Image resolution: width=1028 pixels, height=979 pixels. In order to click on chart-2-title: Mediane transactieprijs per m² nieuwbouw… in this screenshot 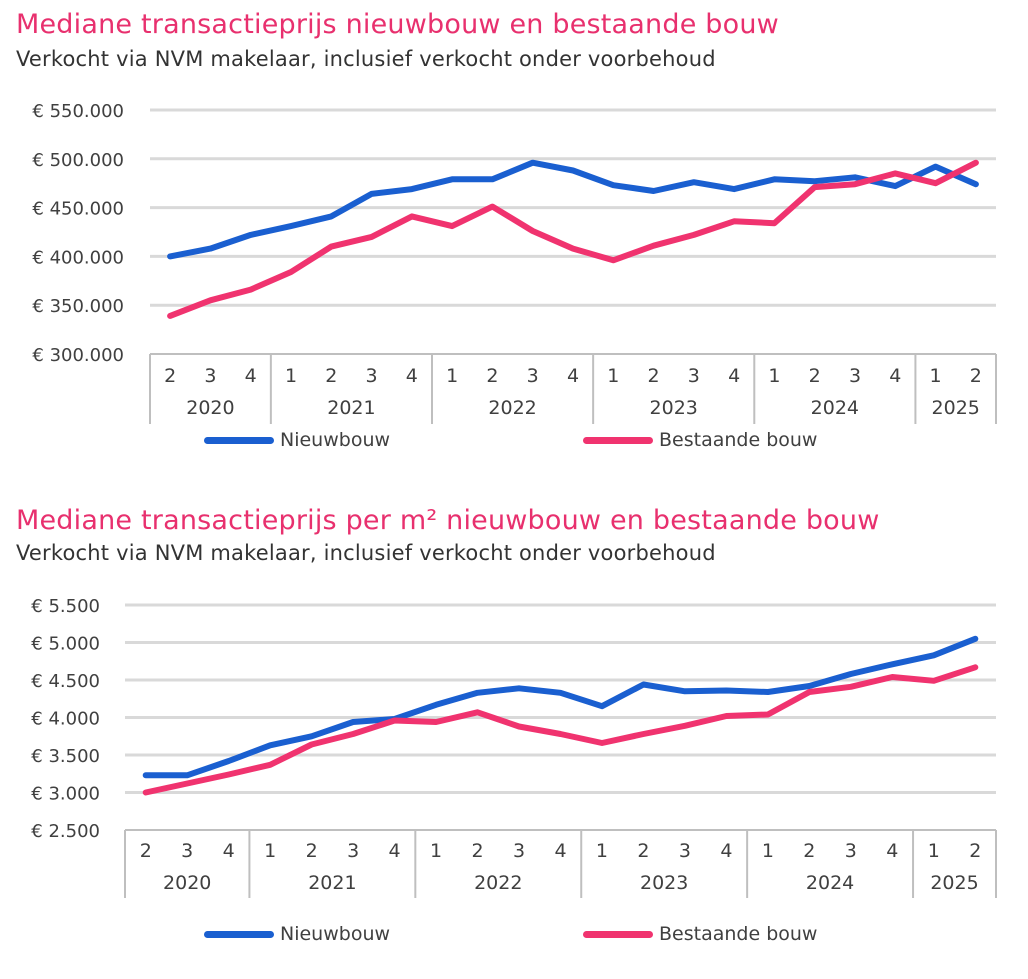, I will do `click(448, 520)`.